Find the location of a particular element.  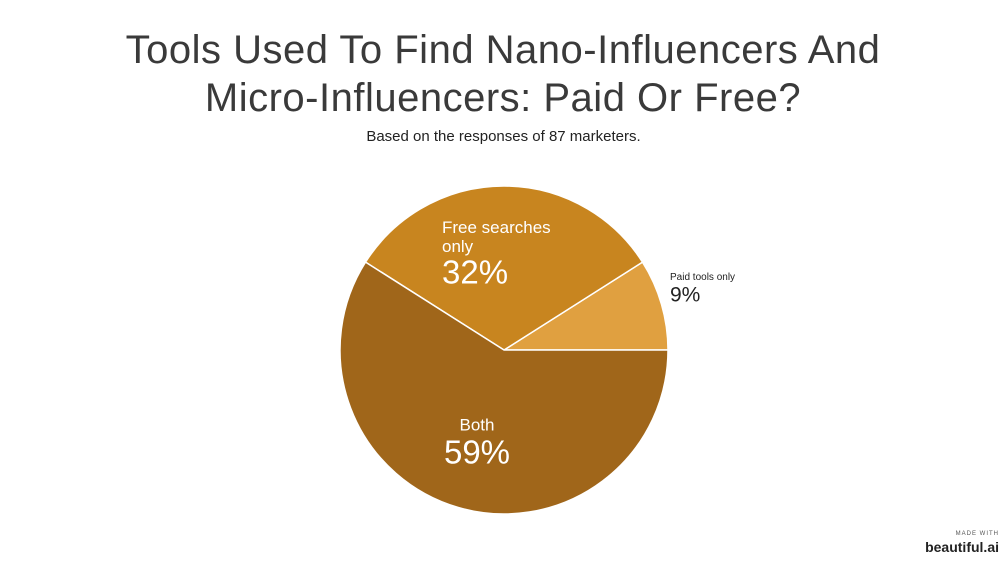

slice-label: Paid tools only is located at coordinates (703, 277).